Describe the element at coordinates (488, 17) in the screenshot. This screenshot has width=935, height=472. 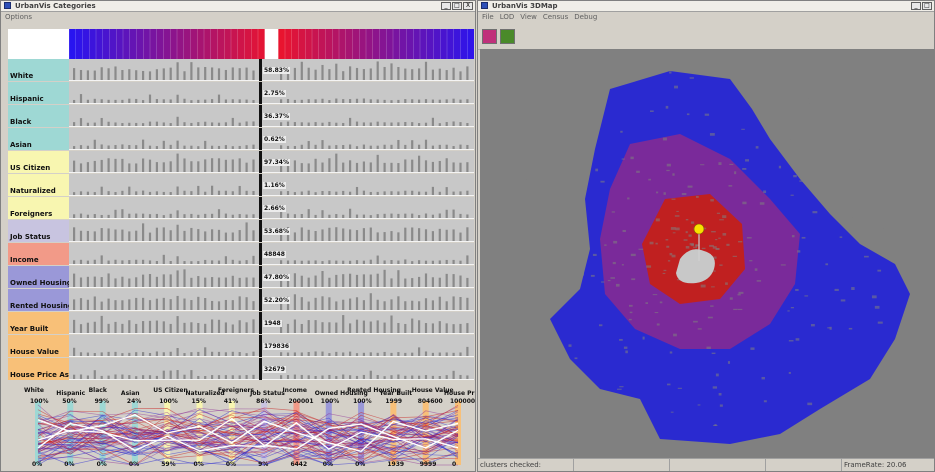
I see `menu-file: File` at that location.